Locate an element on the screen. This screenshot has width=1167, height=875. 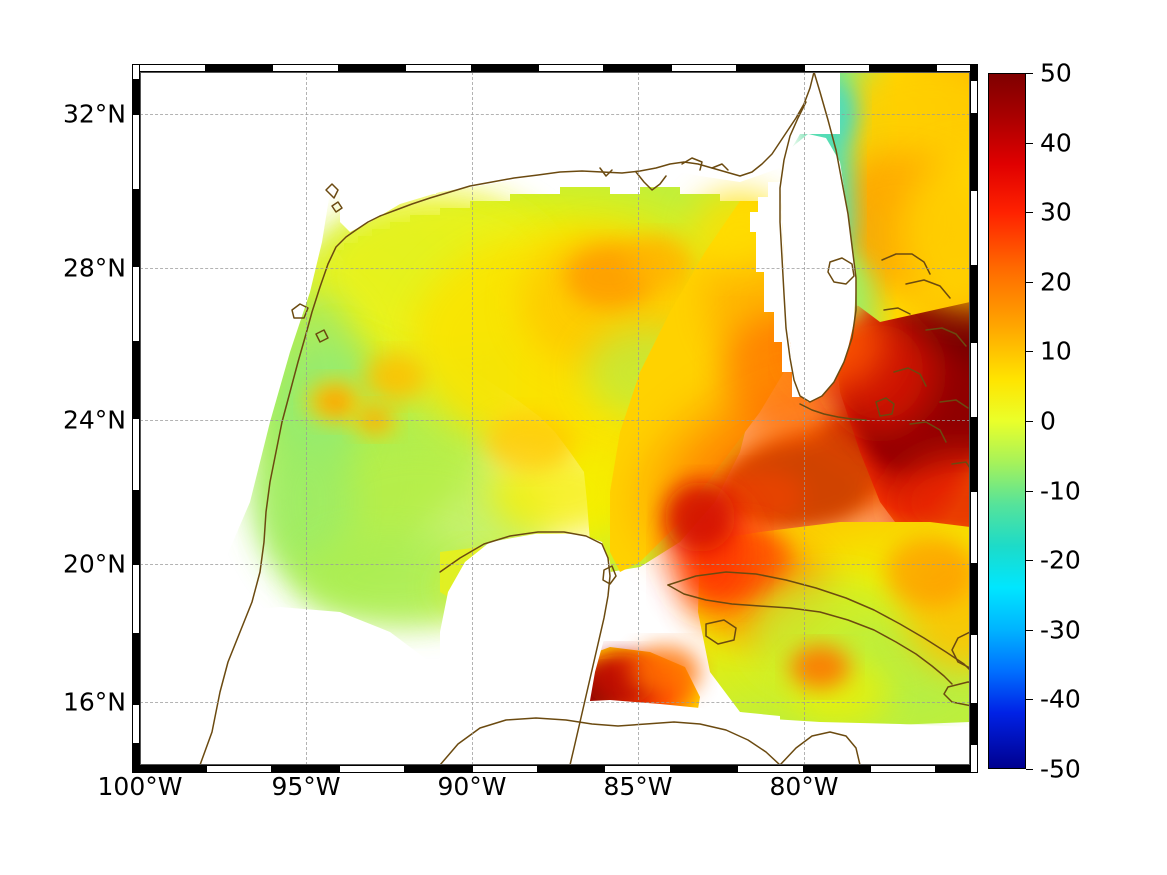
y-tick-label: 24°N is located at coordinates (94, 420).